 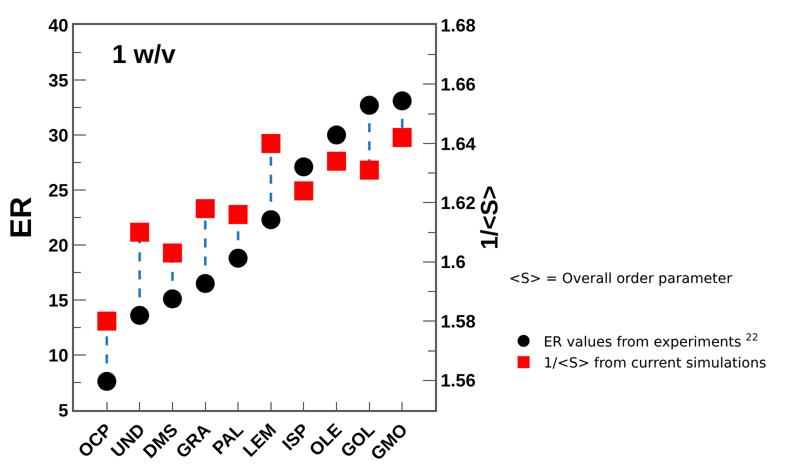 What do you see at coordinates (458, 84) in the screenshot?
I see `y2-tick-label: 1.66` at bounding box center [458, 84].